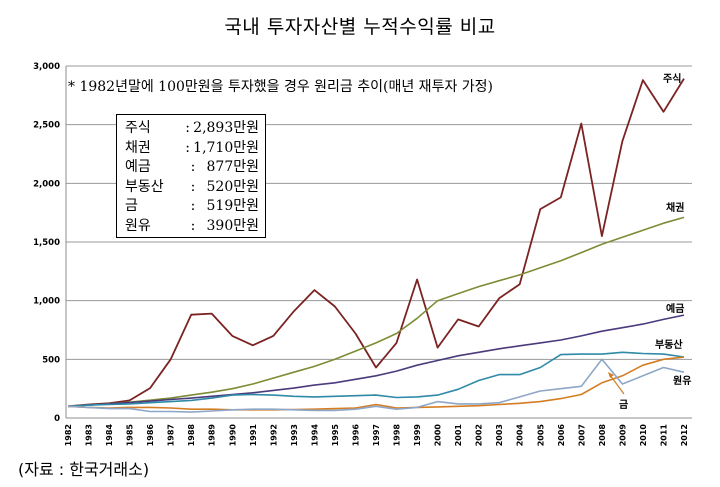 The image size is (720, 487). Describe the element at coordinates (226, 128) in the screenshot. I see `summary-asset-value: 2,893만원` at that location.